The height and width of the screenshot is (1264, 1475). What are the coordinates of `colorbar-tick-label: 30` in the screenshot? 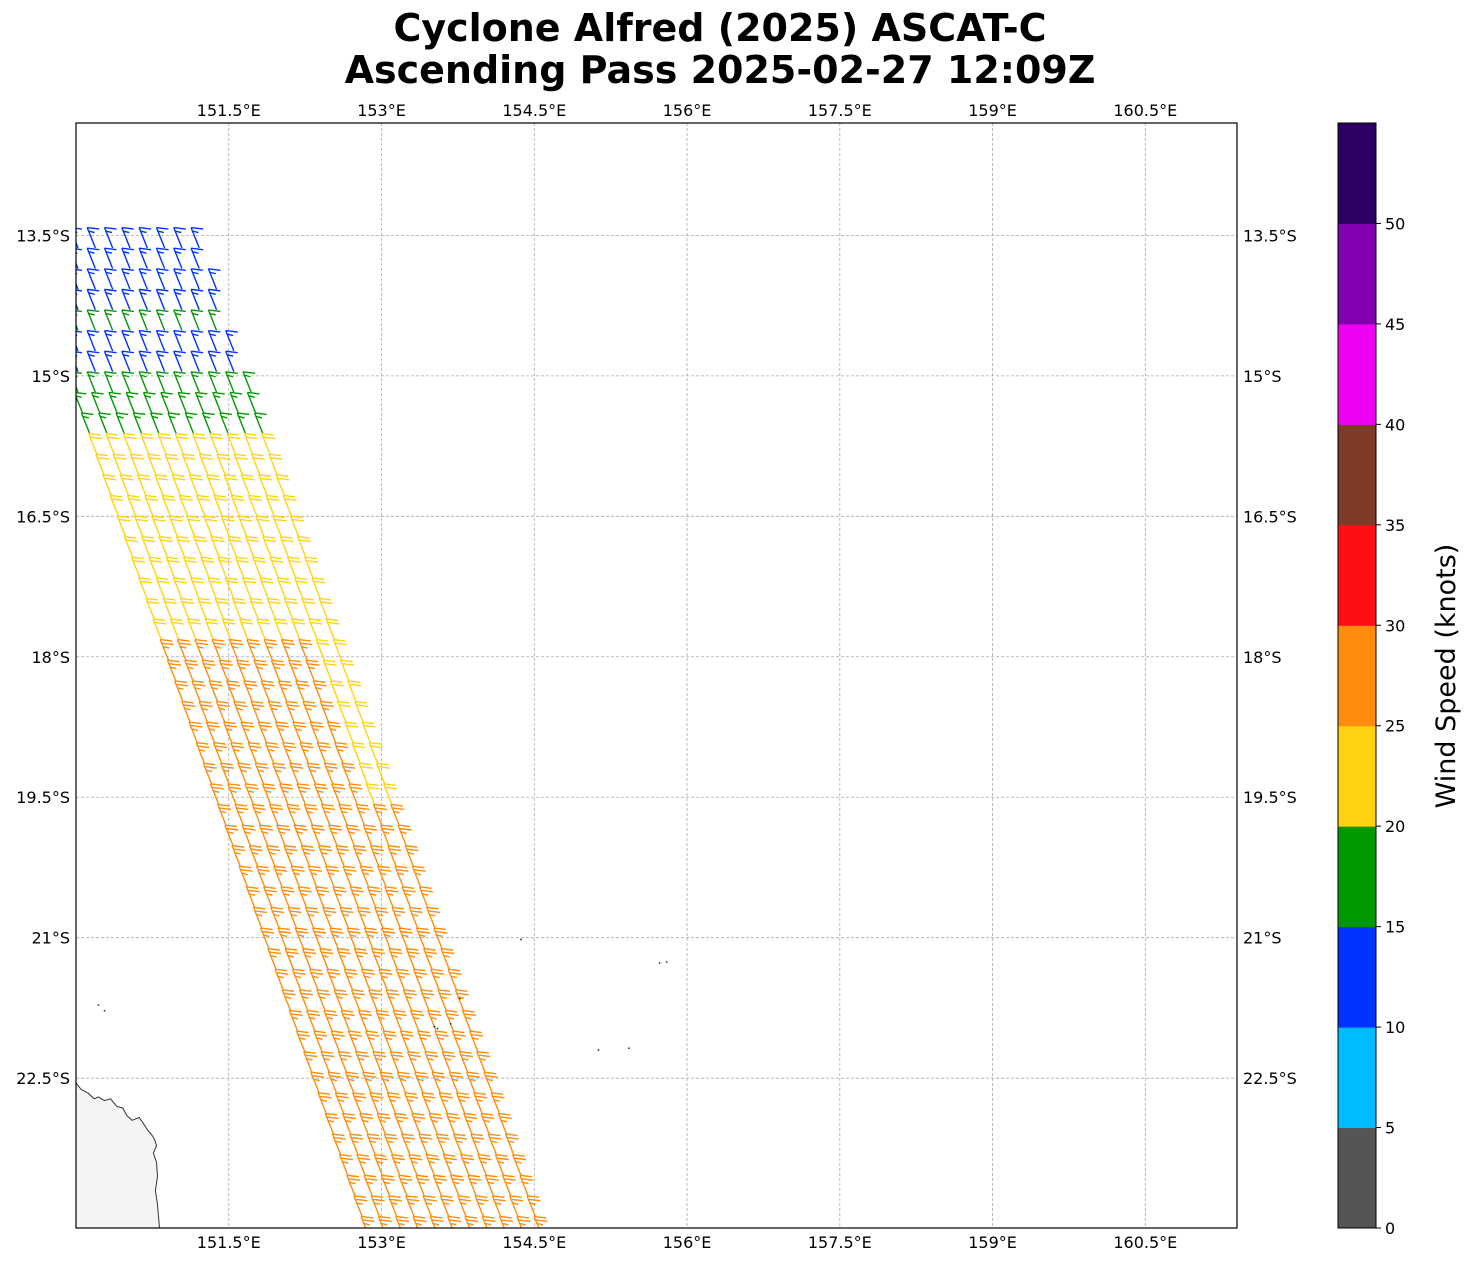 It's located at (1395, 625).